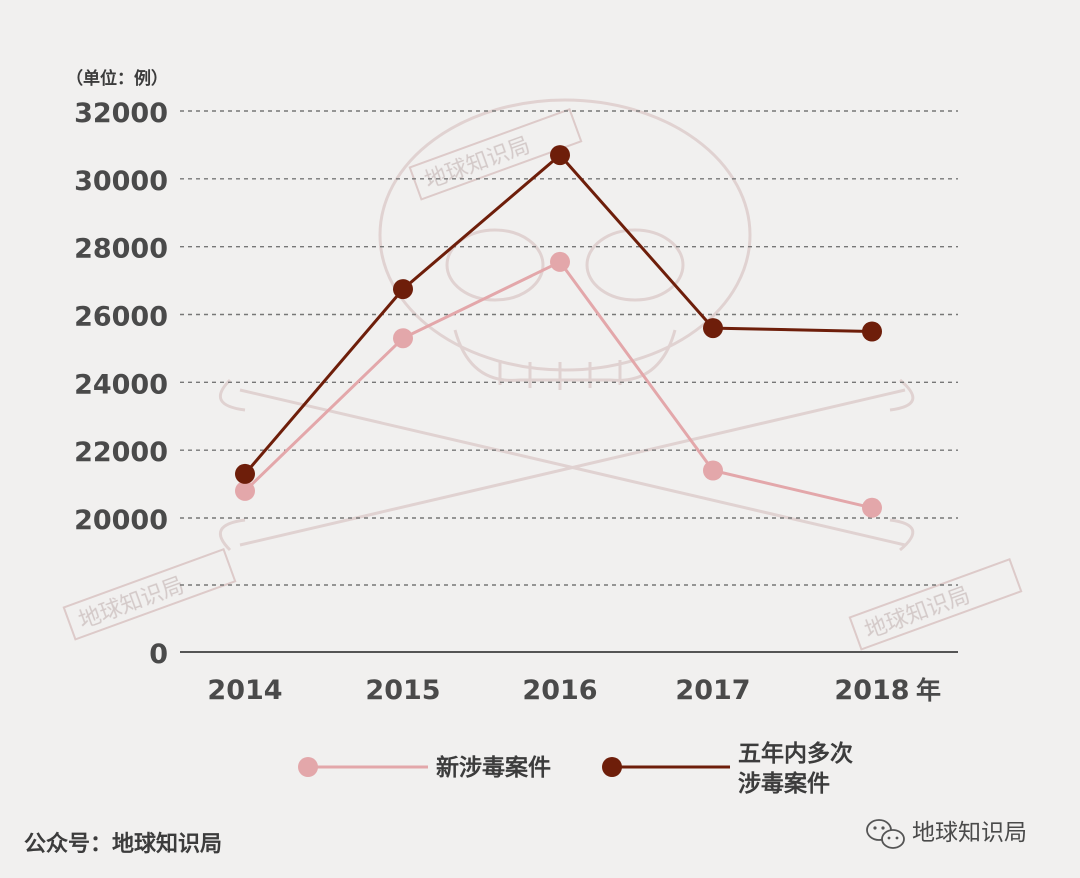  I want to click on brand: 地球知识局, so click(946, 834).